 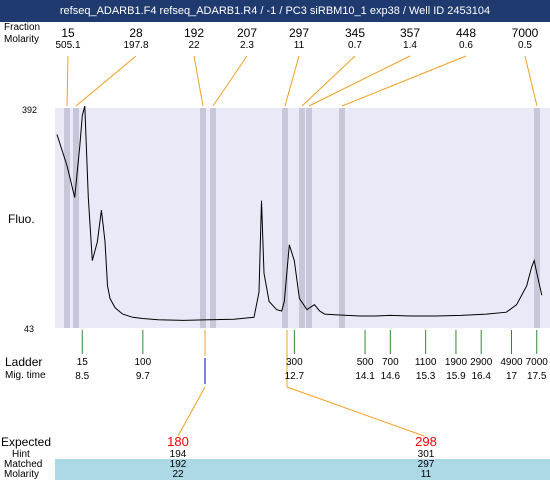 What do you see at coordinates (426, 474) in the screenshot?
I see `matched-molarity: 11` at bounding box center [426, 474].